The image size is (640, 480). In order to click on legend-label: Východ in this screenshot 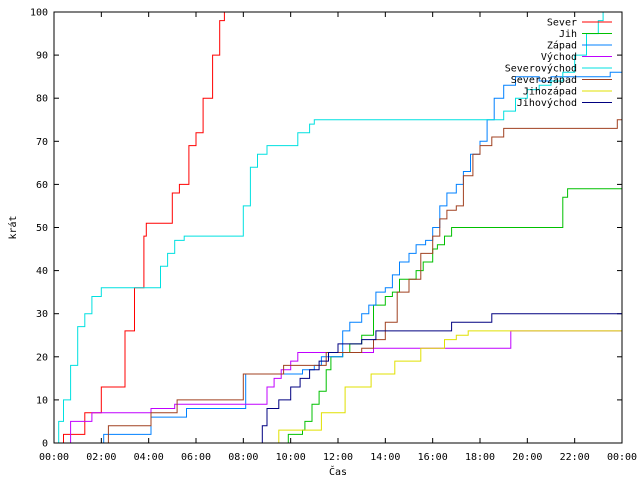, I will do `click(559, 57)`.